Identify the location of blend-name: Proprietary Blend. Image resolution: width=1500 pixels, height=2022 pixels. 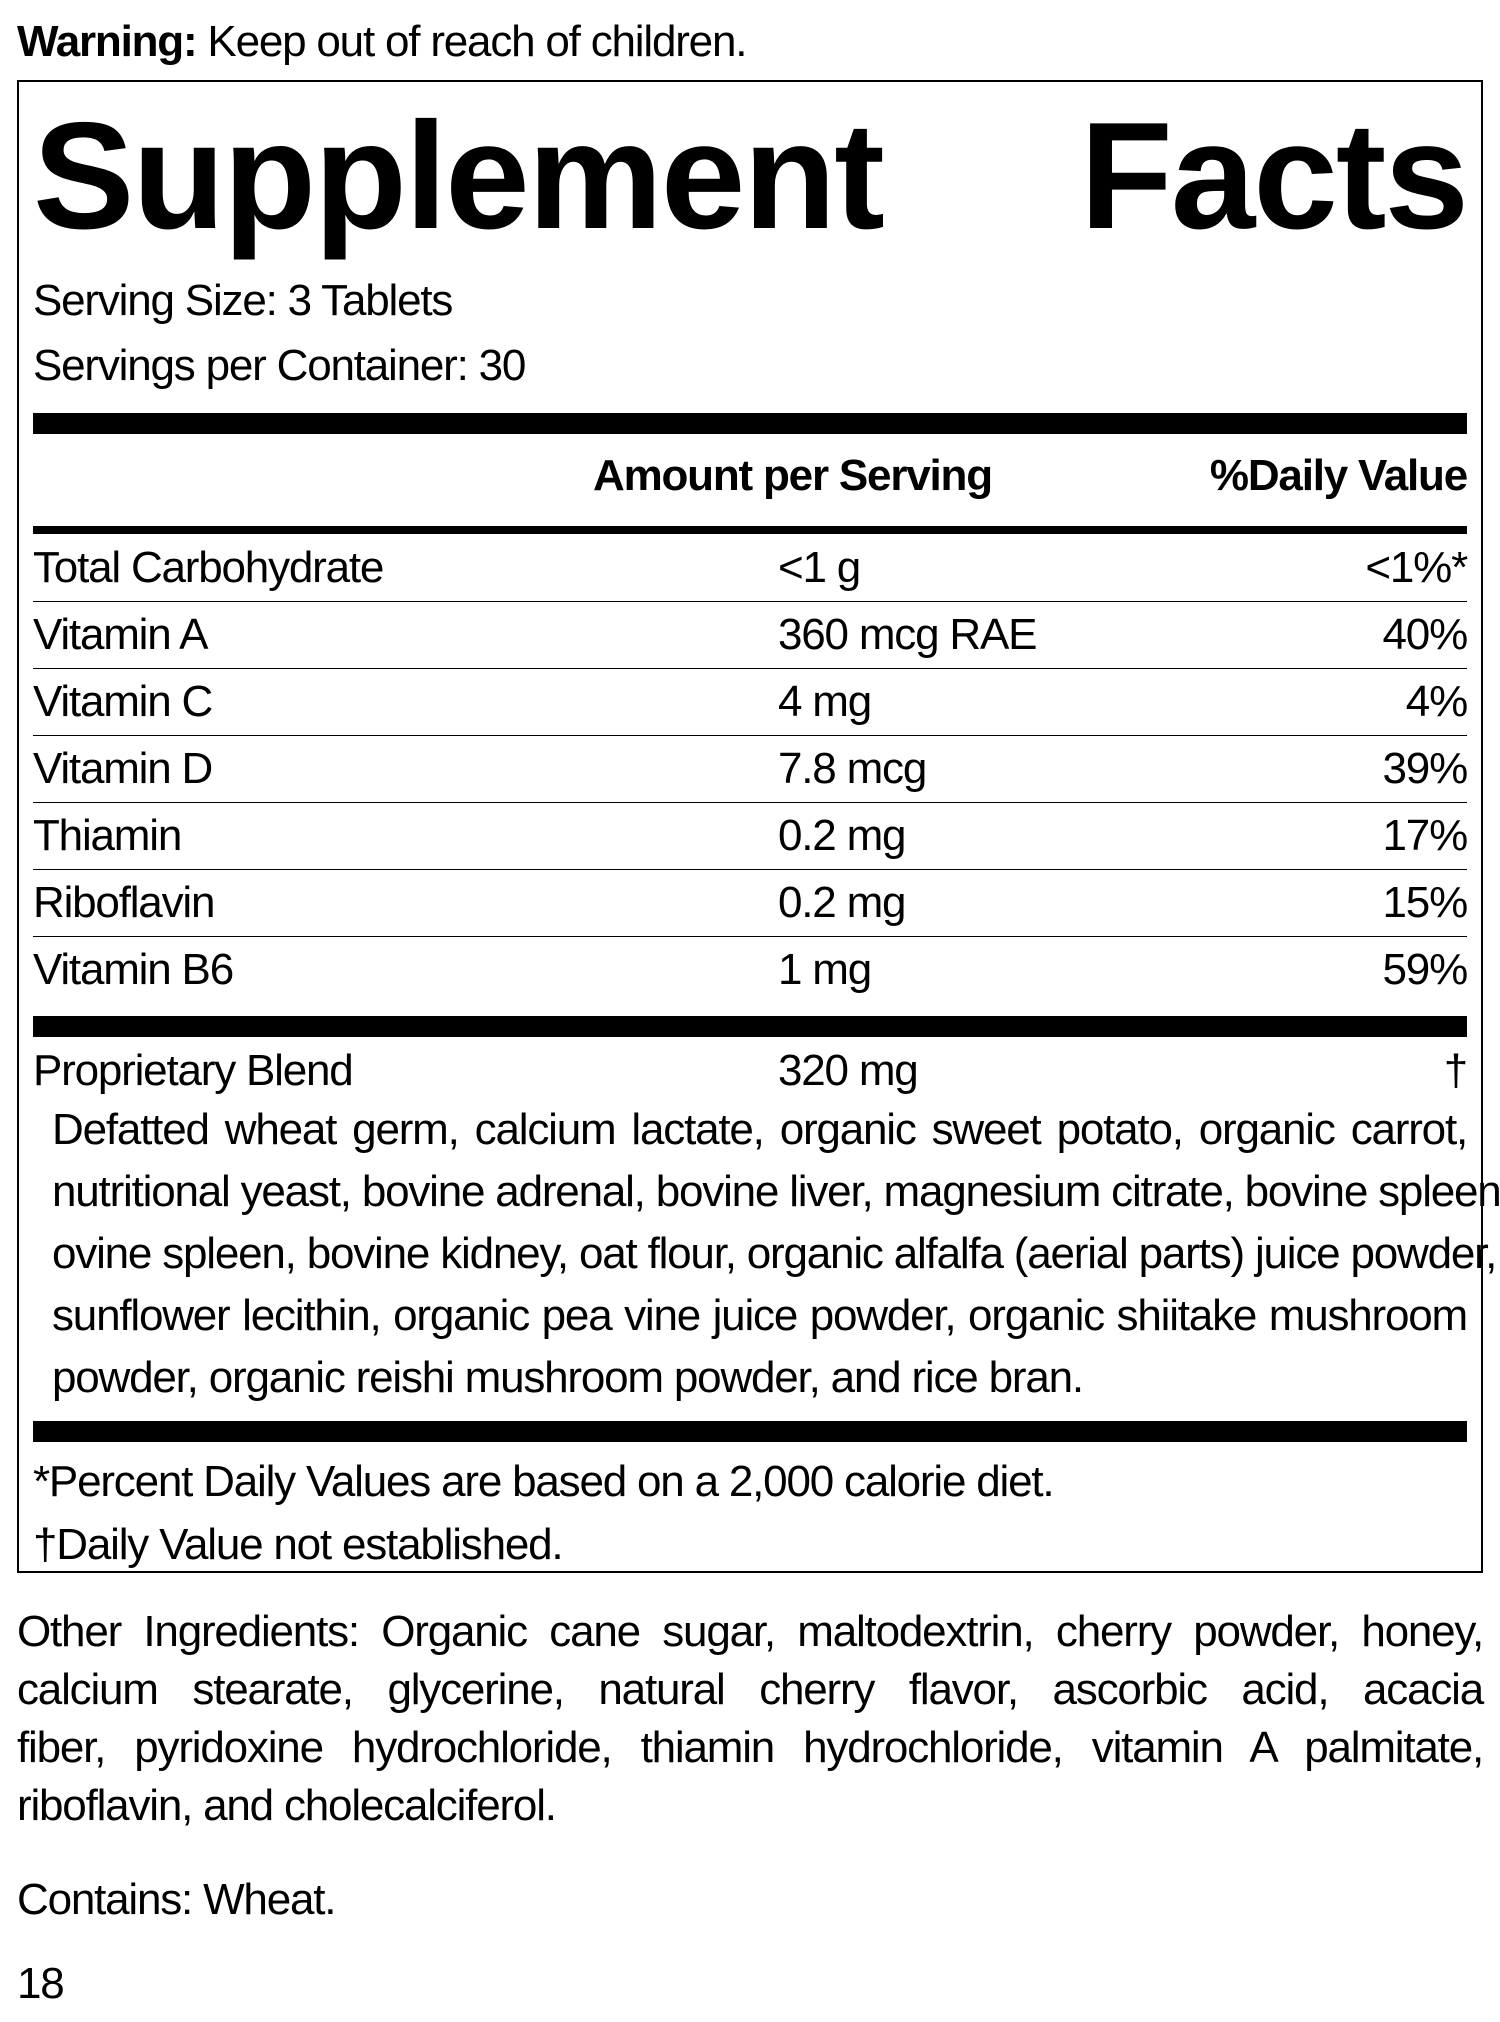
(193, 1070).